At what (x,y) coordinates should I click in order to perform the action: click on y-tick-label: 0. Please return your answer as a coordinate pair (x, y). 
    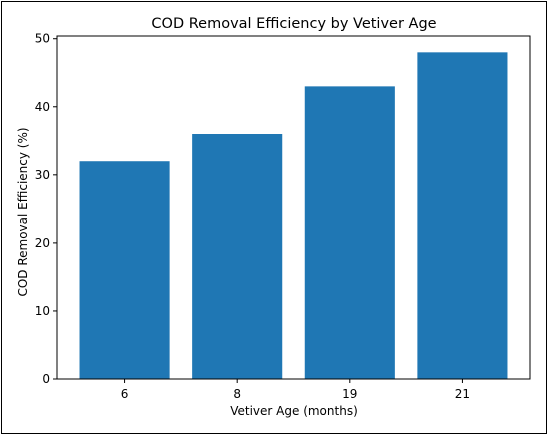
    Looking at the image, I should click on (46, 379).